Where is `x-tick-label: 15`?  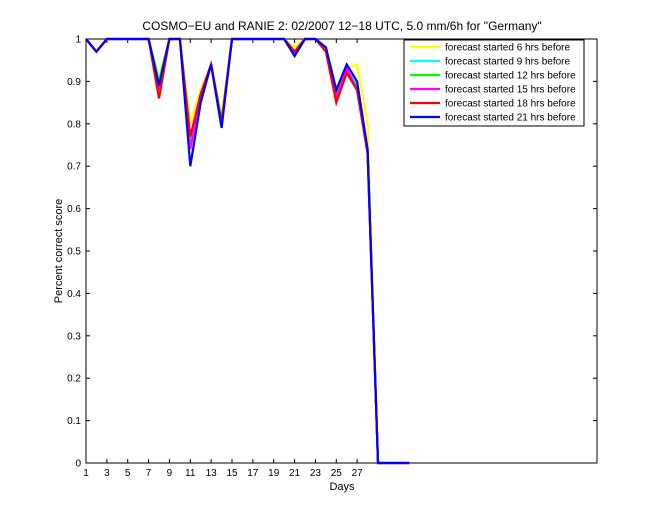
x-tick-label: 15 is located at coordinates (232, 473).